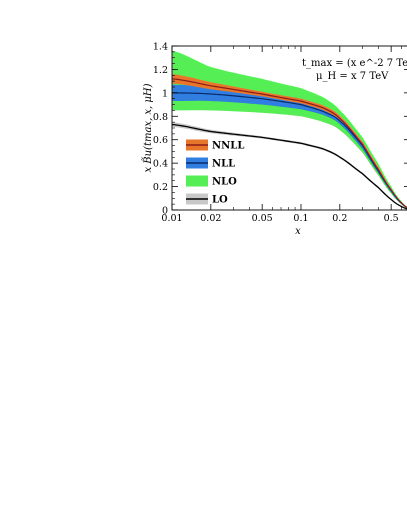 The width and height of the screenshot is (407, 527). Describe the element at coordinates (160, 70) in the screenshot. I see `y-tick-label: 1.2` at that location.